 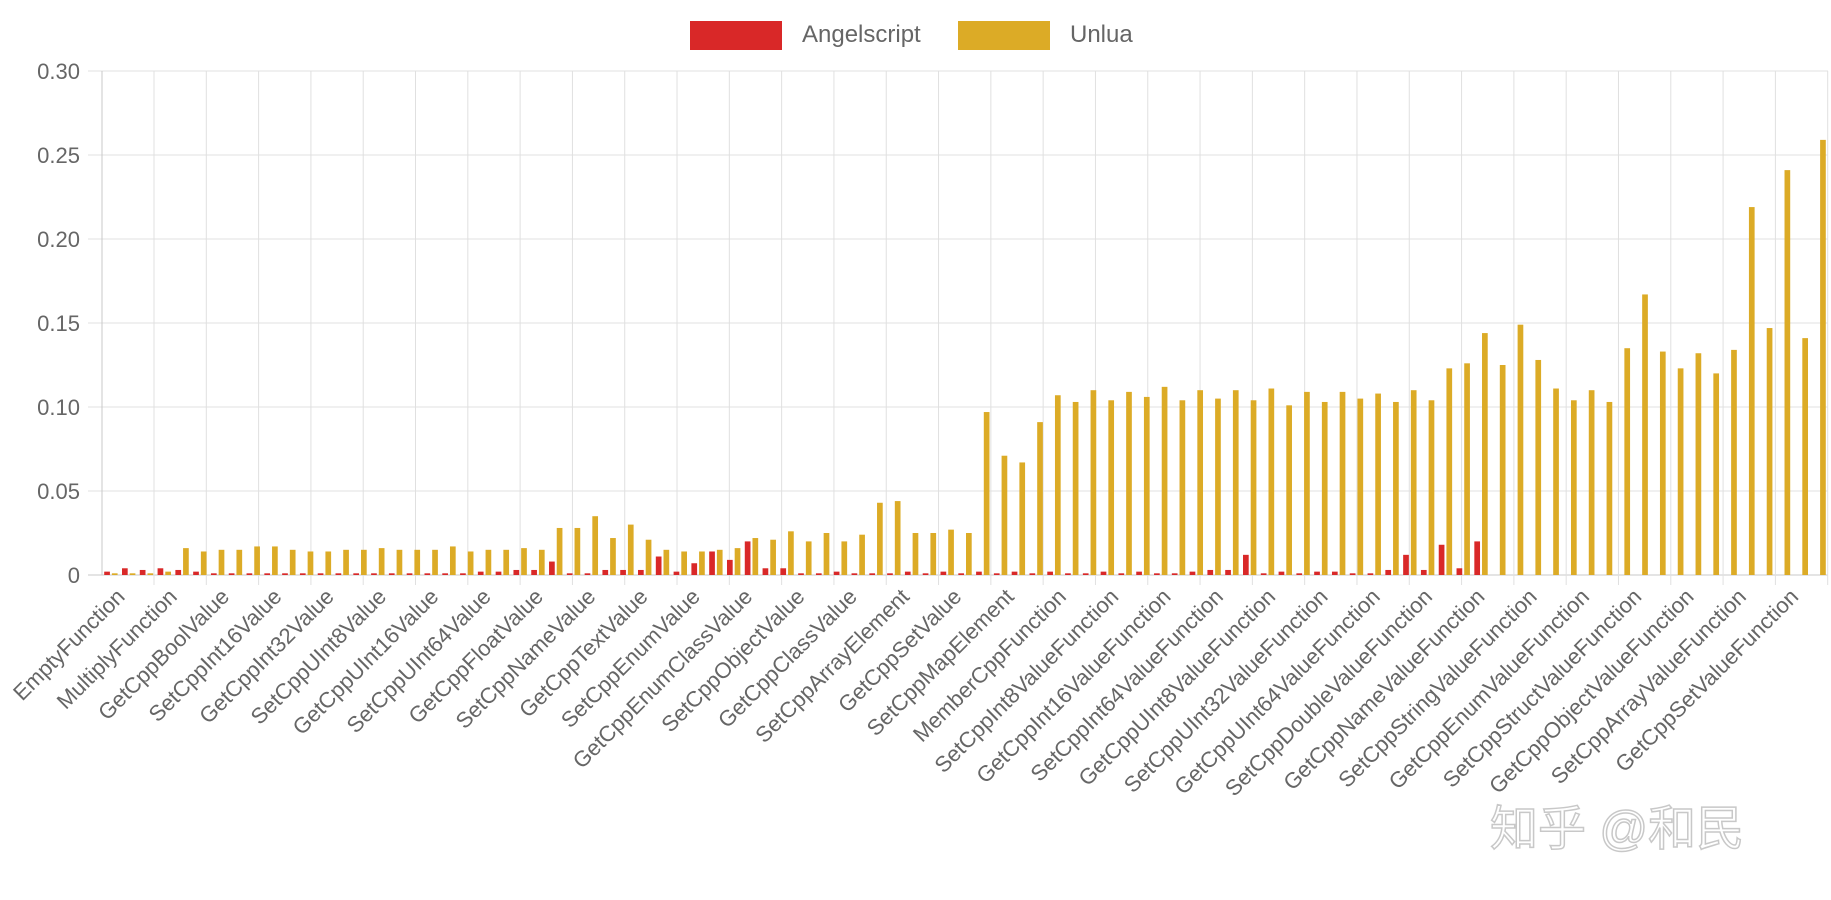 I want to click on legend-label-unlua: Unlua, so click(x=1101, y=34).